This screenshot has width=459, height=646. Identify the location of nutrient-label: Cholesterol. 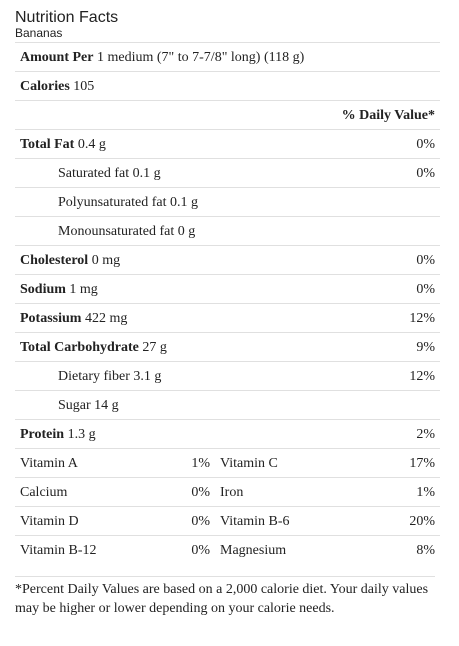
(54, 260).